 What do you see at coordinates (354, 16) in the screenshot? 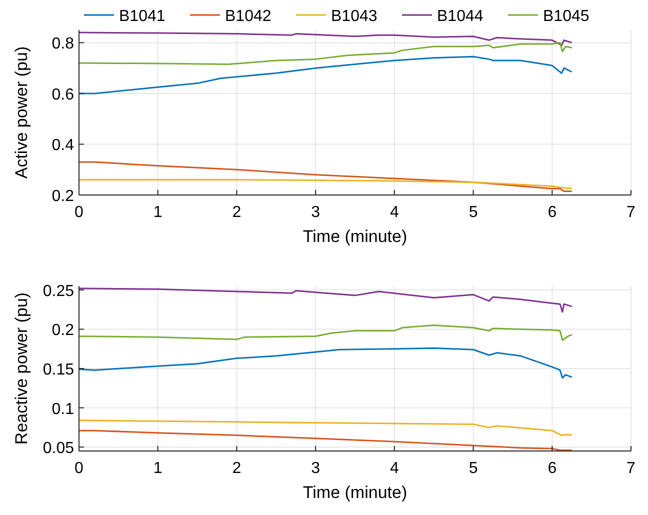
I see `legend-label: B1043` at bounding box center [354, 16].